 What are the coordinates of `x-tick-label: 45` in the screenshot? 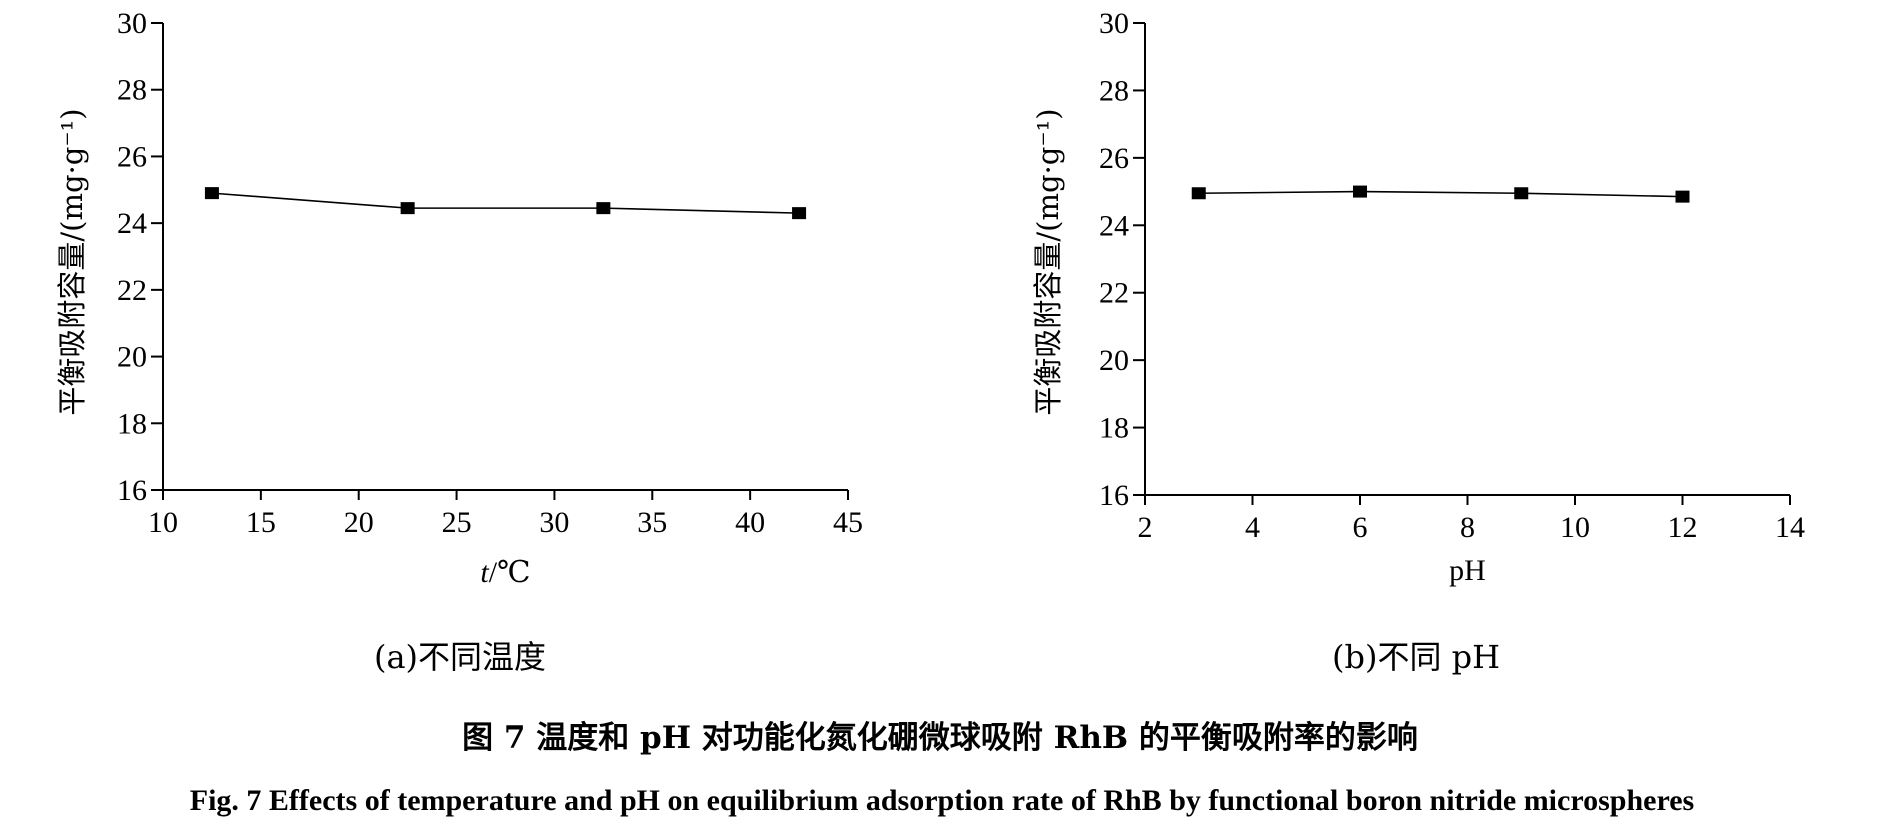 It's located at (848, 522).